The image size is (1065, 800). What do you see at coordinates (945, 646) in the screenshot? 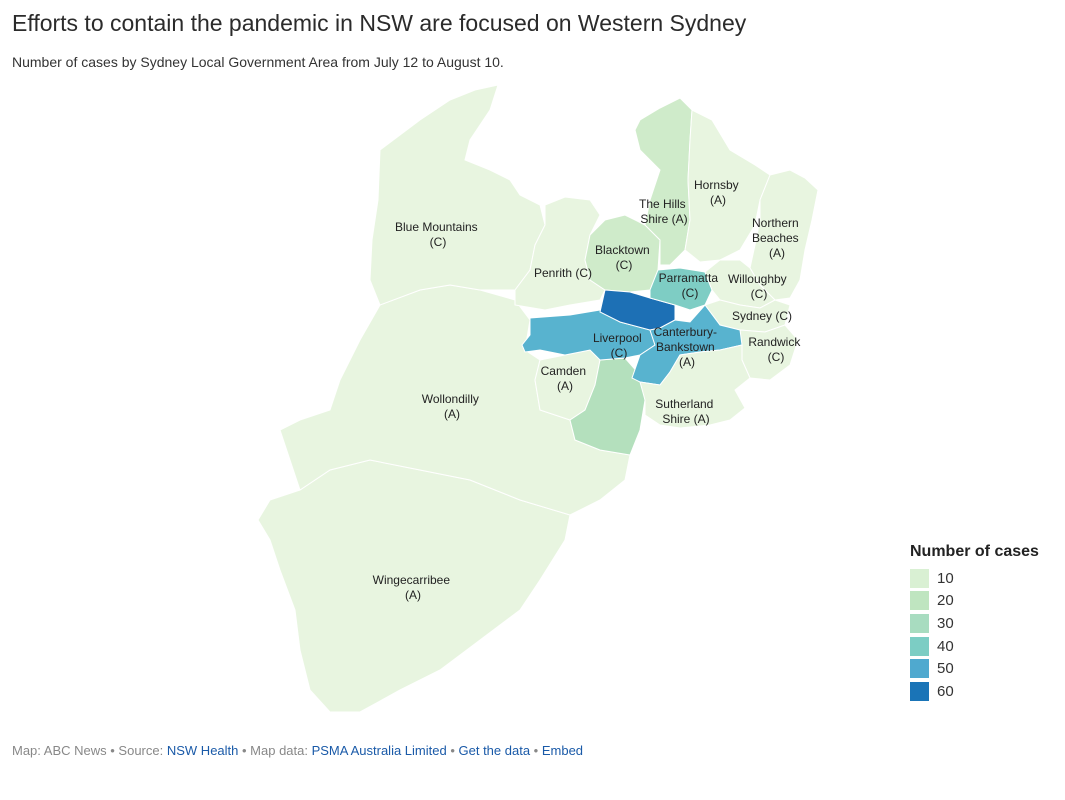
I see `legend-label: 40` at bounding box center [945, 646].